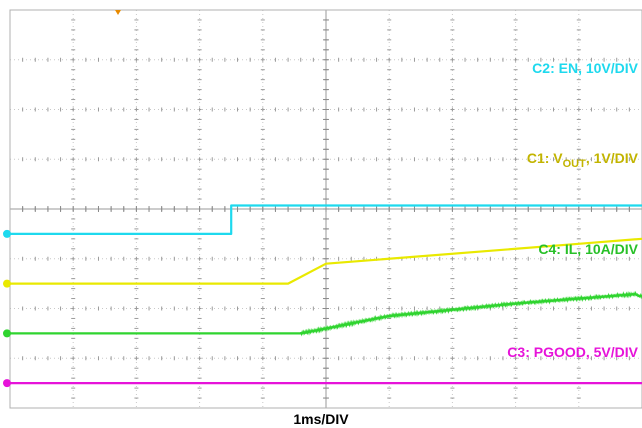 This screenshot has height=428, width=642. What do you see at coordinates (545, 158) in the screenshot?
I see `channel-label-c1-prefix: C1: V` at bounding box center [545, 158].